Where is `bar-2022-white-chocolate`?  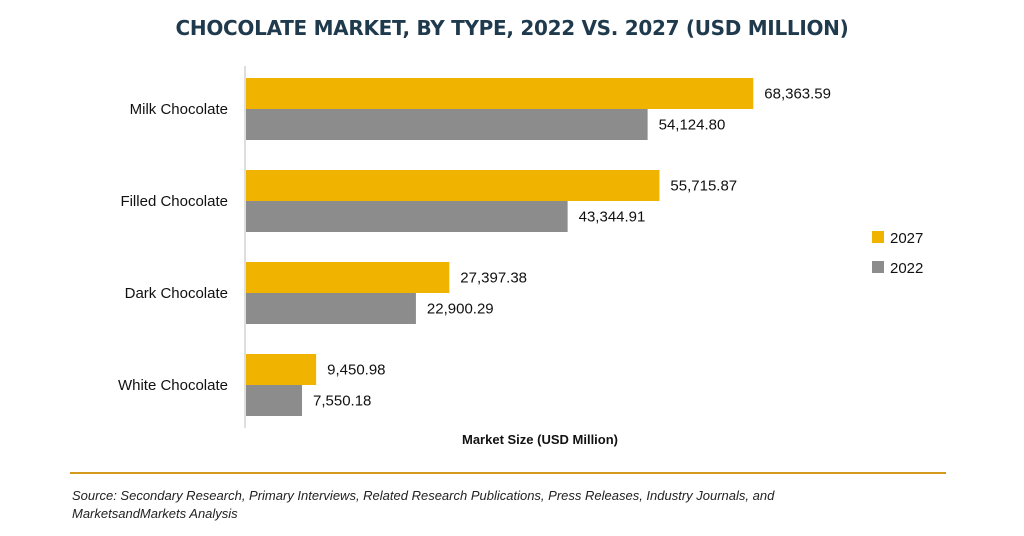 bar-2022-white-chocolate is located at coordinates (274, 400).